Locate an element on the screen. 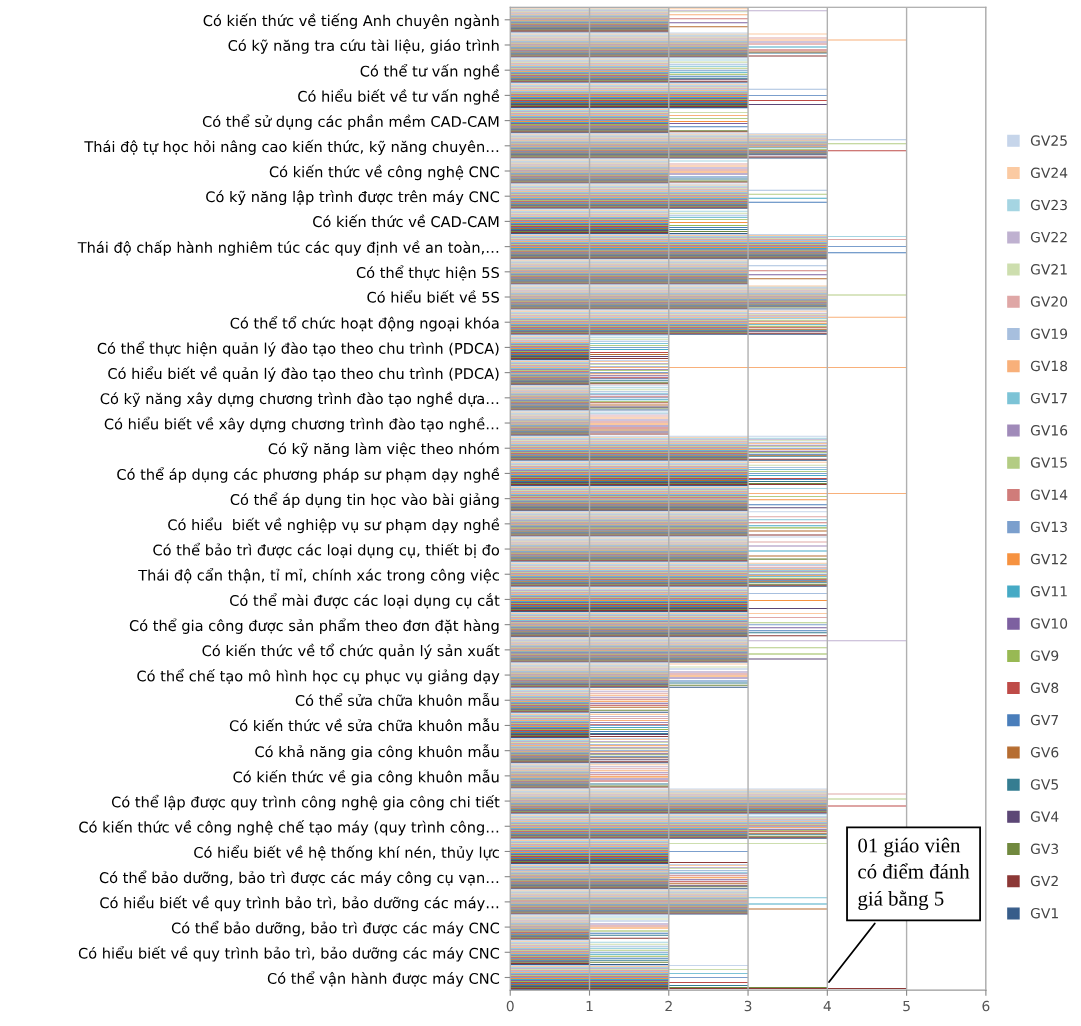  y-tick-label: Có kiến thức về sửa chữa khuôn mẫu is located at coordinates (364, 725).